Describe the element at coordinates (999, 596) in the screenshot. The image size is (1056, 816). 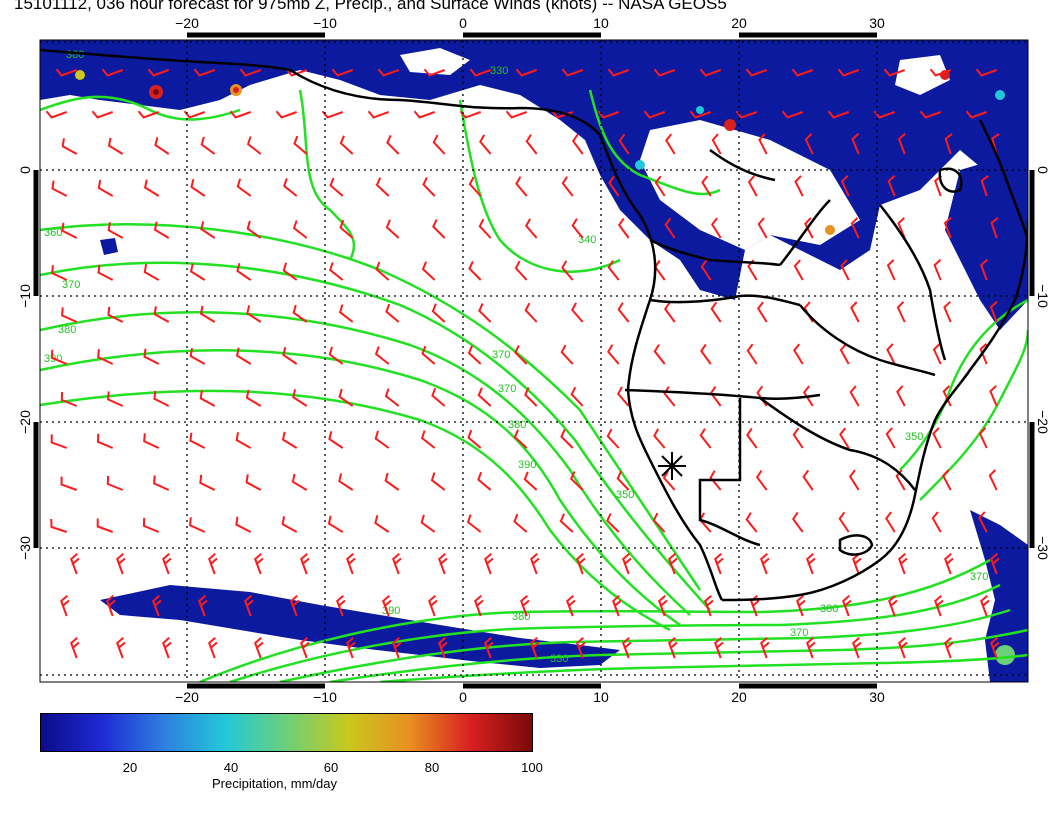
I see `precip-southeast-patch` at that location.